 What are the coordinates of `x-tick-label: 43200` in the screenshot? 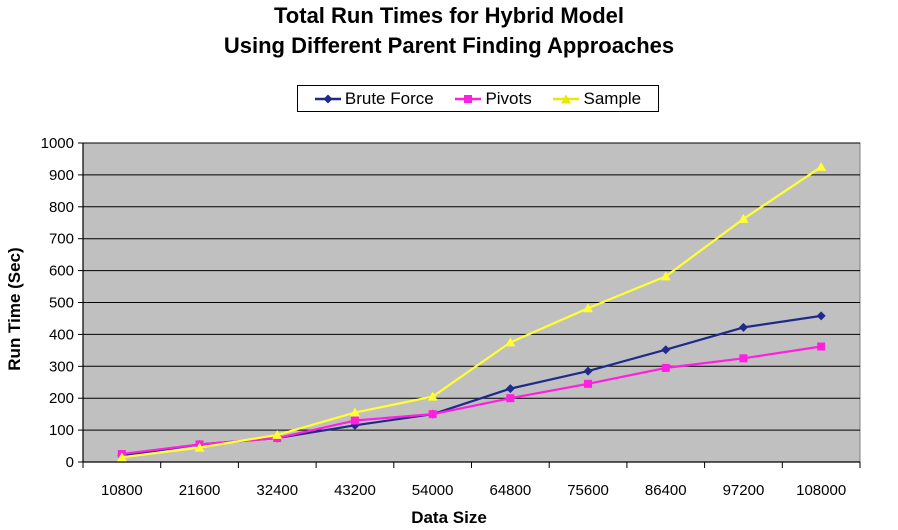 It's located at (355, 490).